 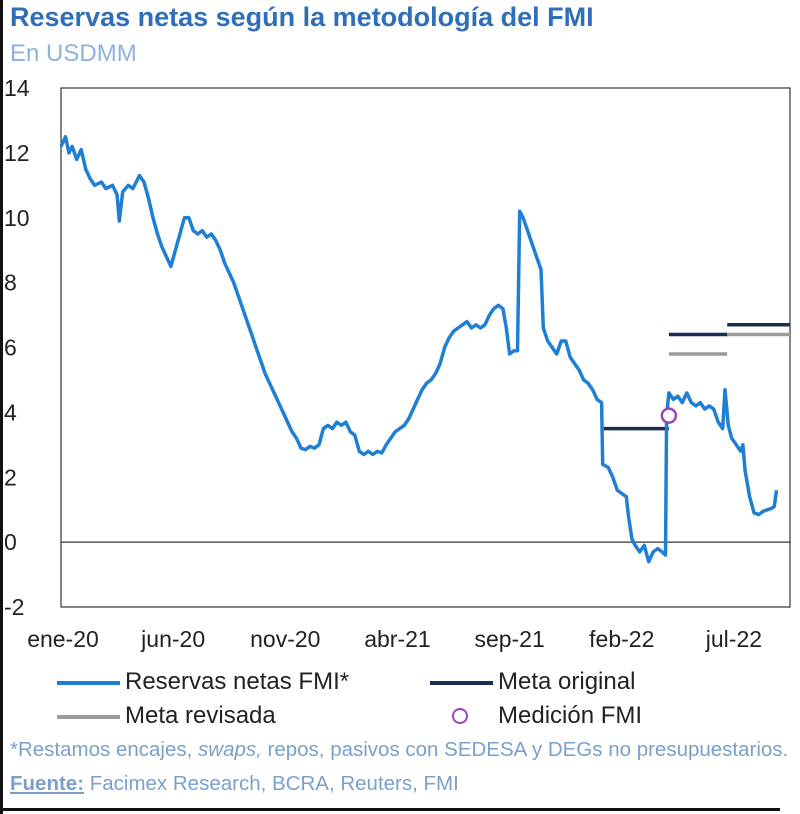 I want to click on x-tick-label: abr-21, so click(x=397, y=639).